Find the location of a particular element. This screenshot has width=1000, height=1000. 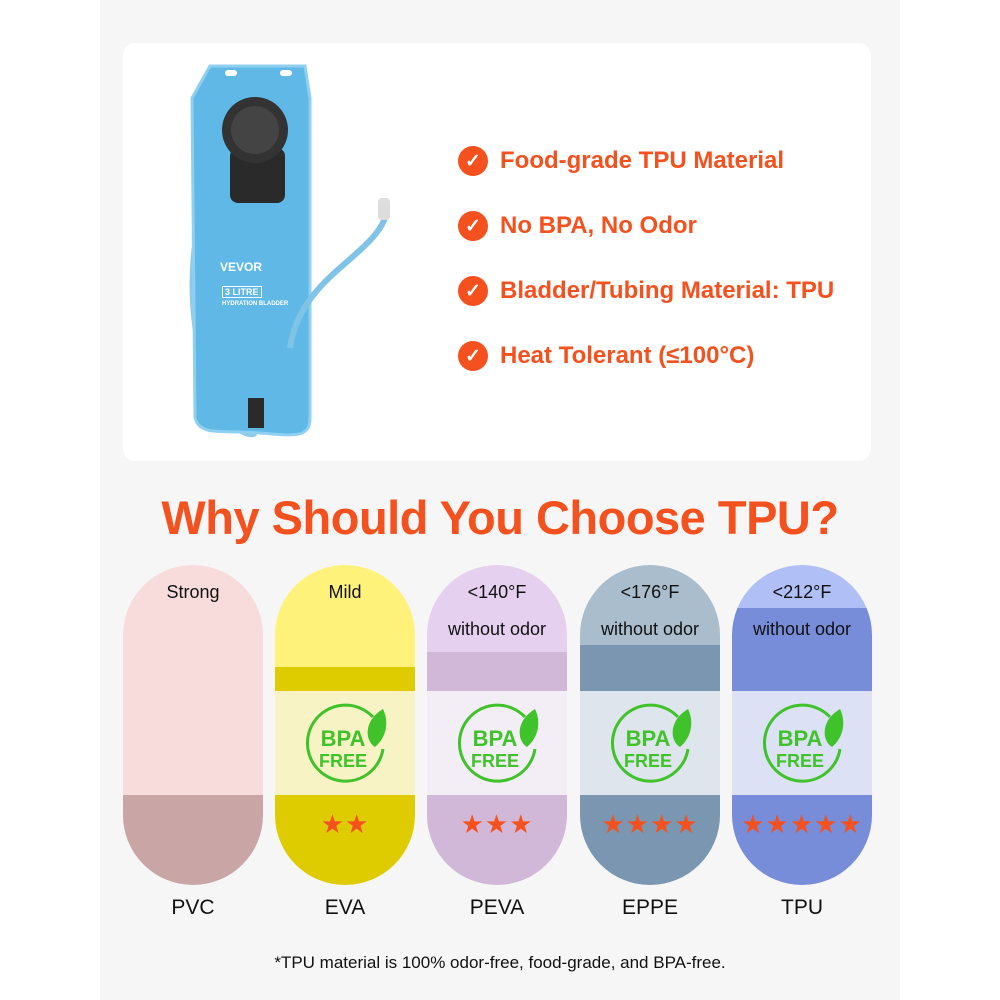

feature-text: No BPA, No Odor is located at coordinates (598, 225).